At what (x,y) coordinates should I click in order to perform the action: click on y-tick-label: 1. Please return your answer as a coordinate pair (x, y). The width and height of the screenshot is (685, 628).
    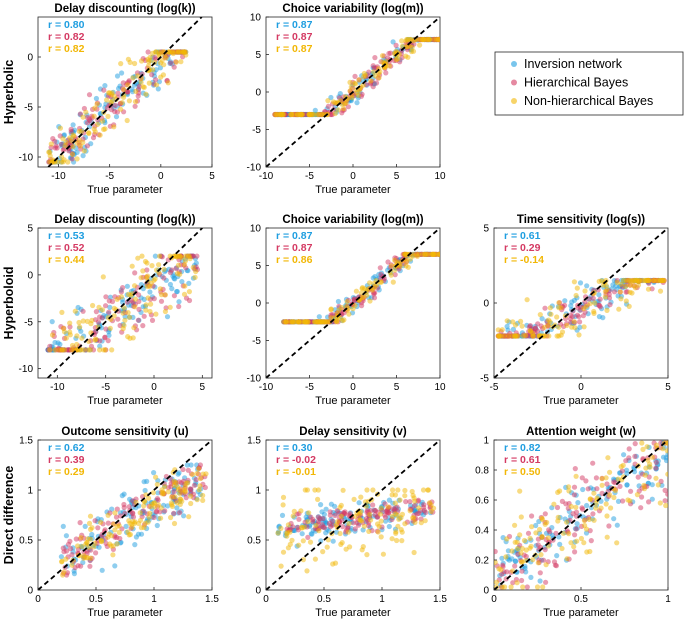
    Looking at the image, I should click on (258, 491).